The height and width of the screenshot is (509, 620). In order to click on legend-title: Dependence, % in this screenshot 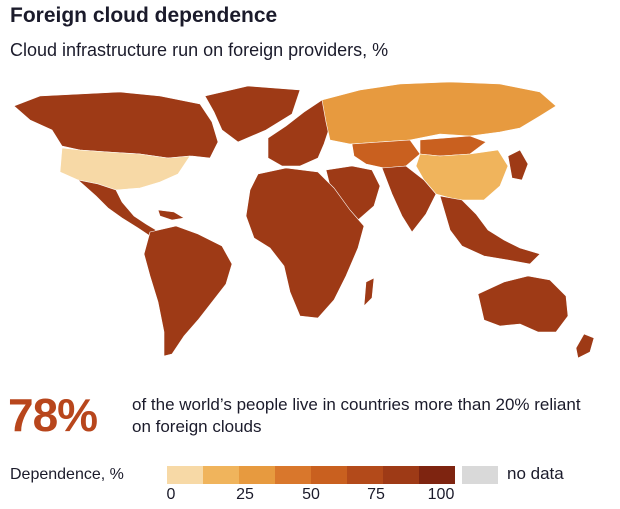, I will do `click(67, 474)`.